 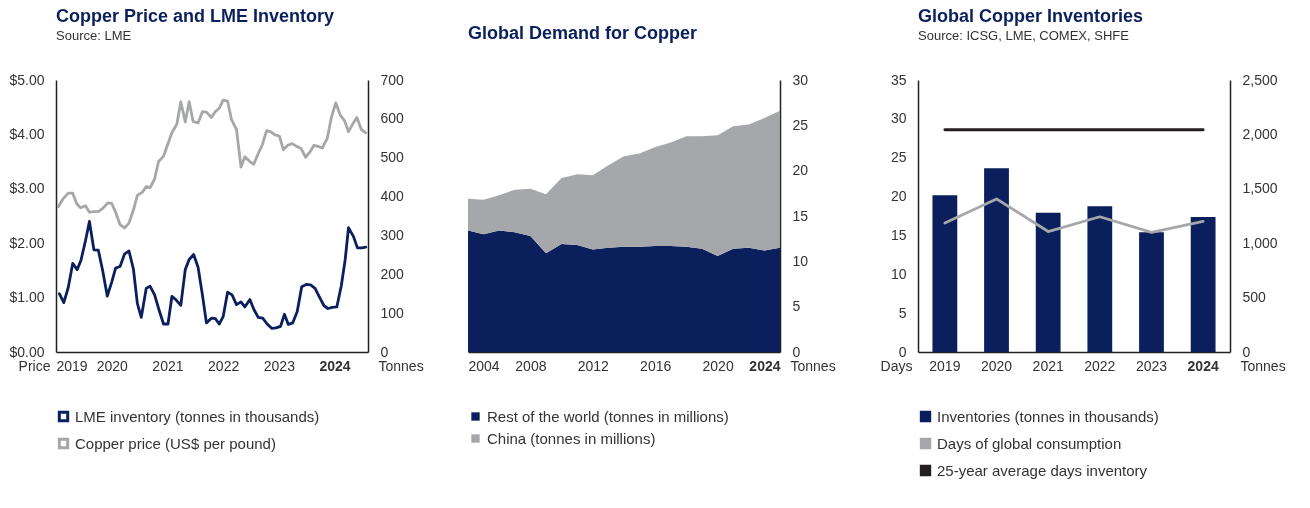 I want to click on y-tick-label: 5, so click(x=902, y=312).